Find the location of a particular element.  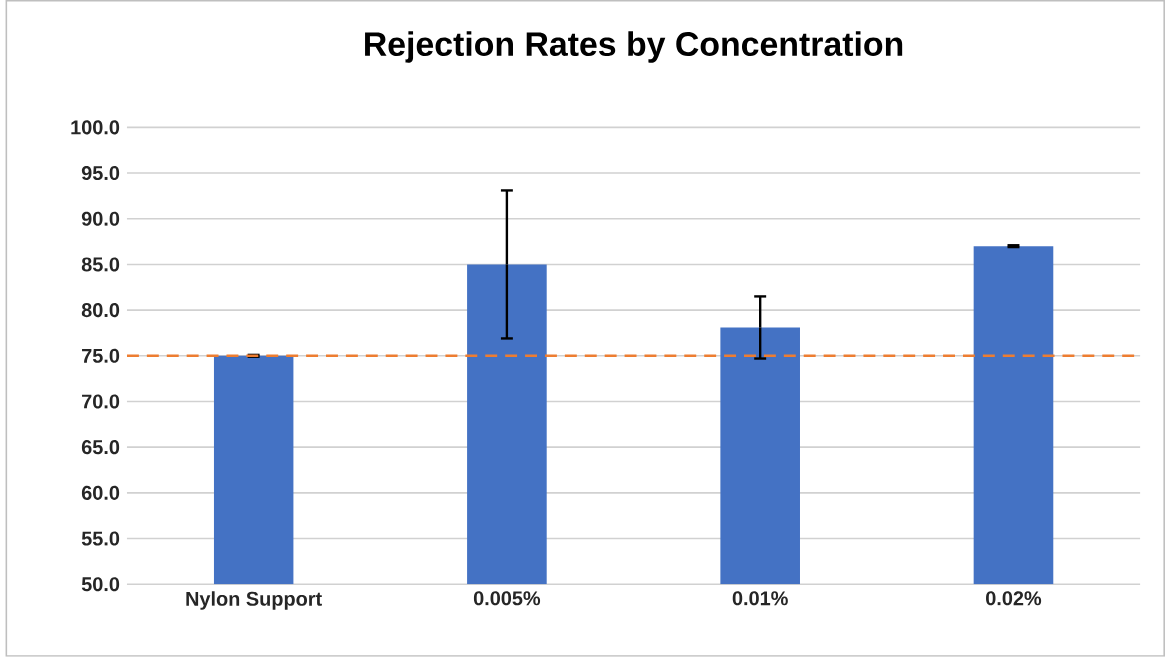

y-tick-label: 70.0 is located at coordinates (101, 401).